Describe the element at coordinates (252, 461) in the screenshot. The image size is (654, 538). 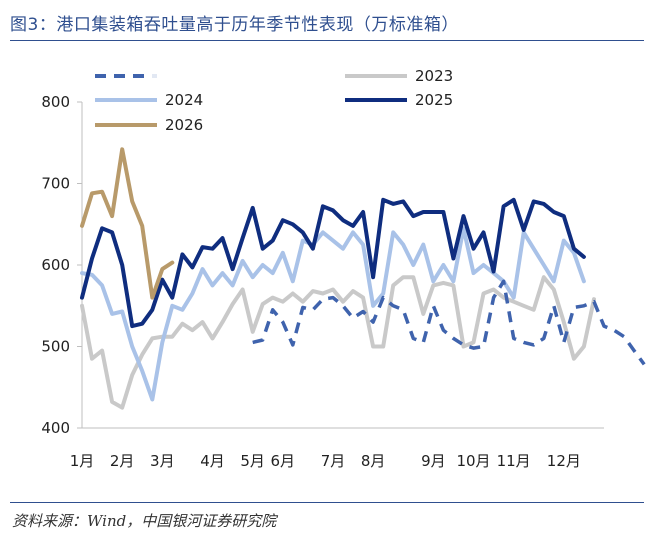
I see `x-tick-label: 5月` at that location.